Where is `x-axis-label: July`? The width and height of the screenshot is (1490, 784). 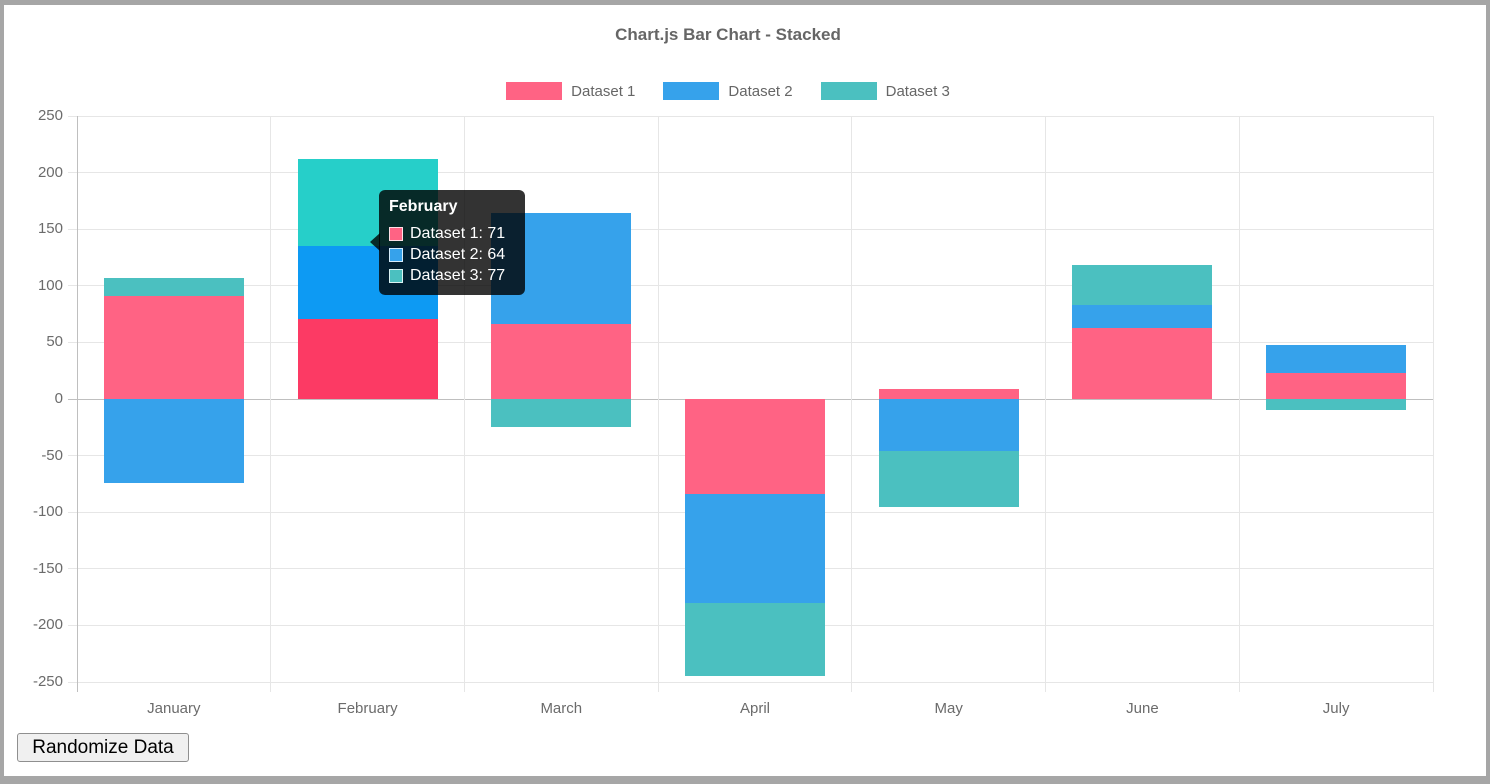 x-axis-label: July is located at coordinates (1336, 708).